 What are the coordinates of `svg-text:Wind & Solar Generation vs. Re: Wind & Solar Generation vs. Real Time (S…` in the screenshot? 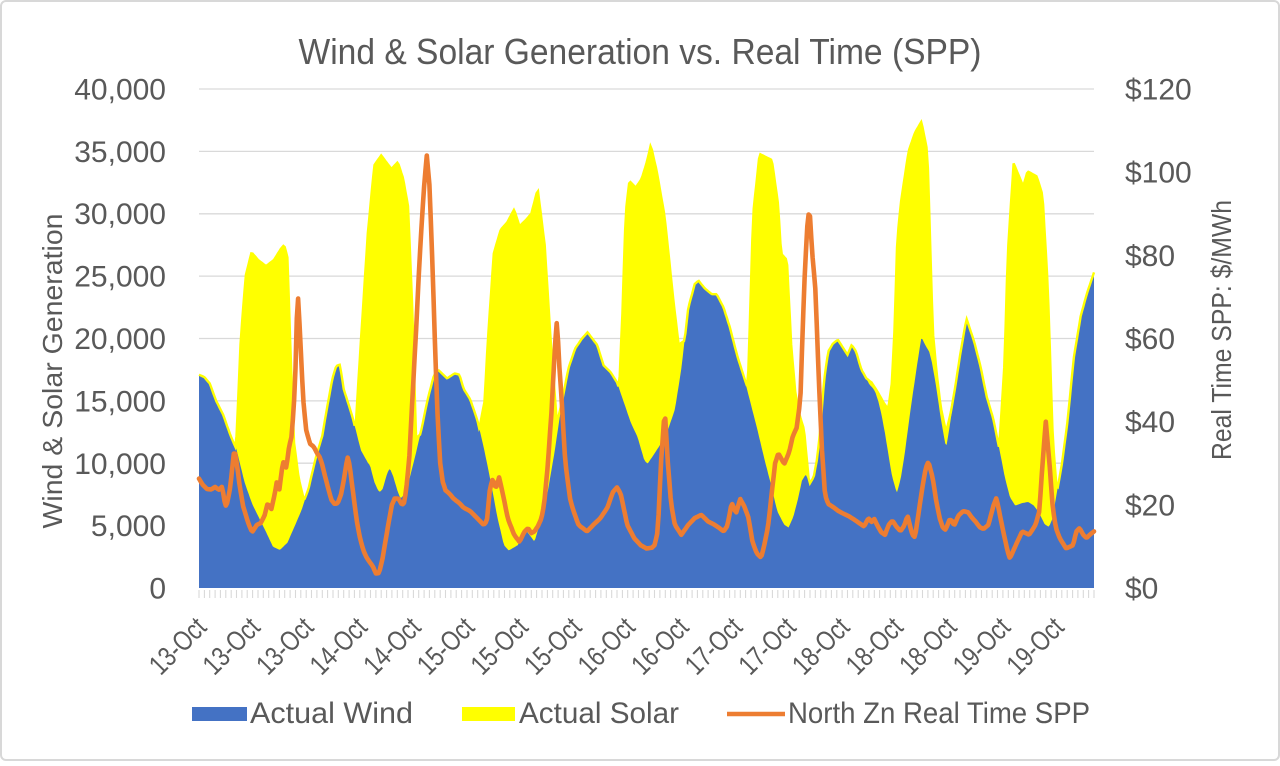 It's located at (640, 51).